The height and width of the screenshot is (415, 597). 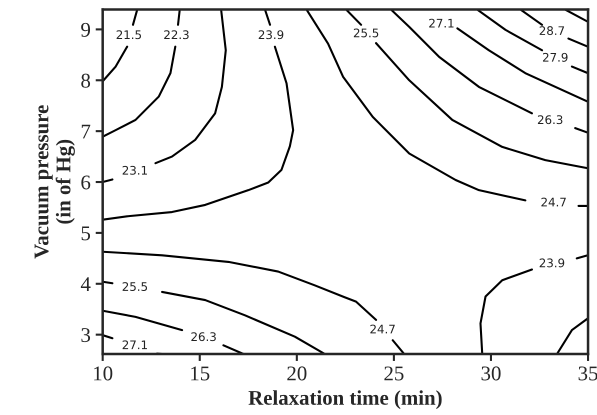 What do you see at coordinates (552, 31) in the screenshot?
I see `series-label: 28.7` at bounding box center [552, 31].